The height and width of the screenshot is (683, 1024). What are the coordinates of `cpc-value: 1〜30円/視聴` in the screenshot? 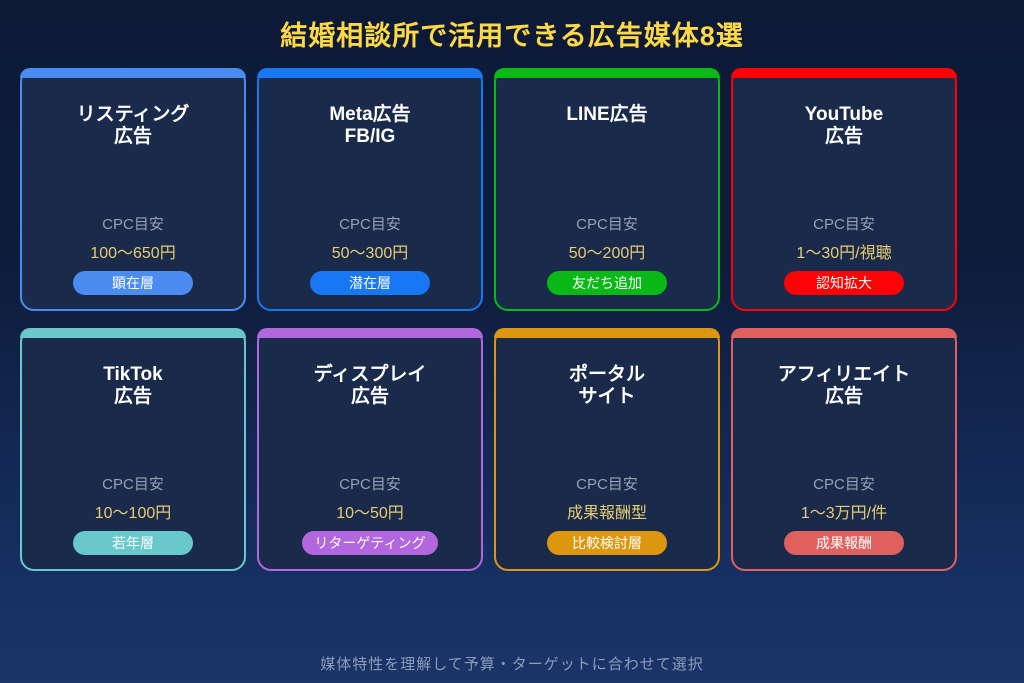 It's located at (844, 253).